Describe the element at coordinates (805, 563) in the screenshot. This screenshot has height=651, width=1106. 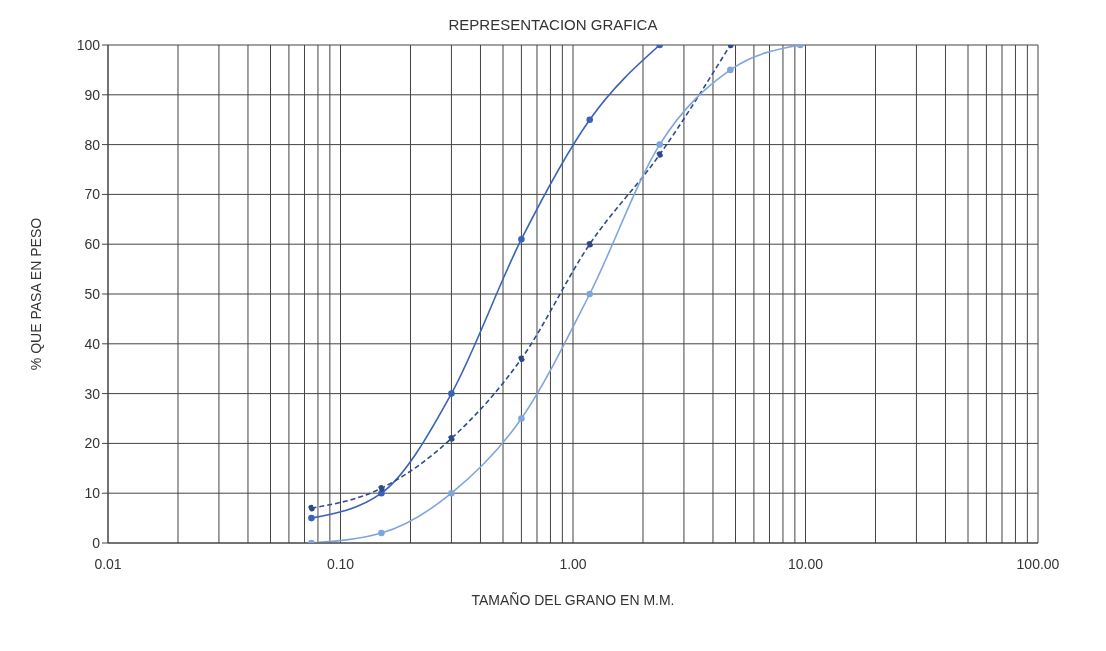
I see `x-tick-label: 10.00` at that location.